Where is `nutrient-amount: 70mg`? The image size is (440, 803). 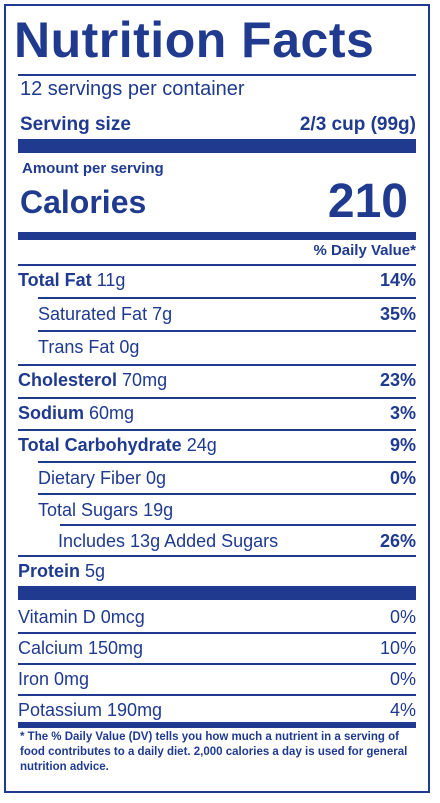 nutrient-amount: 70mg is located at coordinates (145, 379).